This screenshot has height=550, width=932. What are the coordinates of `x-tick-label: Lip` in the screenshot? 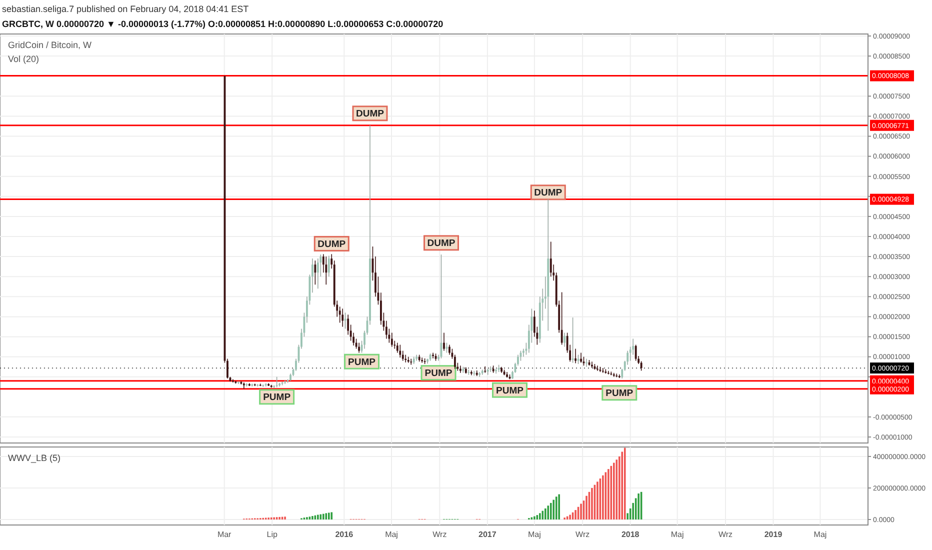 It's located at (272, 534).